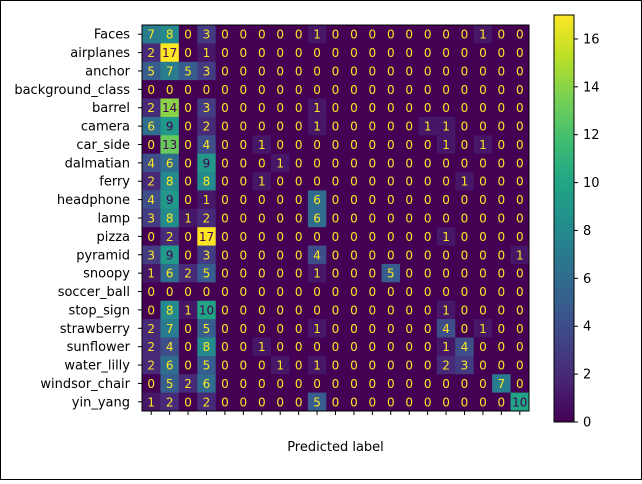 The width and height of the screenshot is (642, 484). Describe the element at coordinates (170, 366) in the screenshot. I see `cell-value-label: 6` at that location.